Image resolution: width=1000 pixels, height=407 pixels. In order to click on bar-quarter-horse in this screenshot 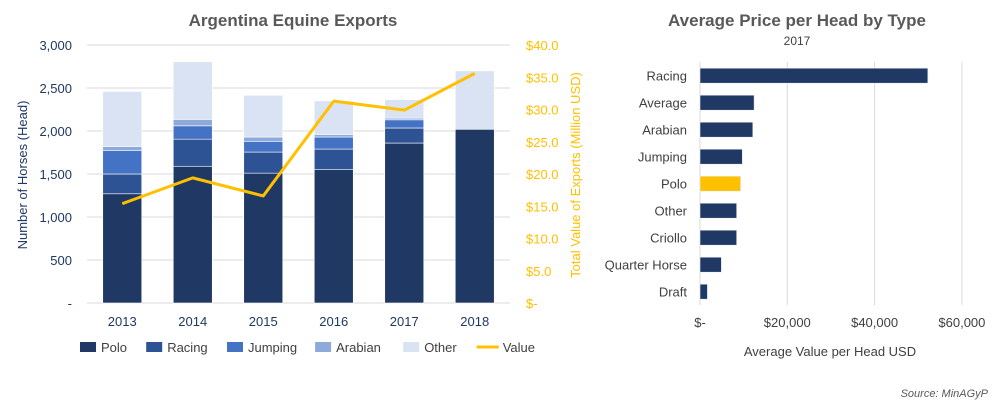, I will do `click(710, 264)`.